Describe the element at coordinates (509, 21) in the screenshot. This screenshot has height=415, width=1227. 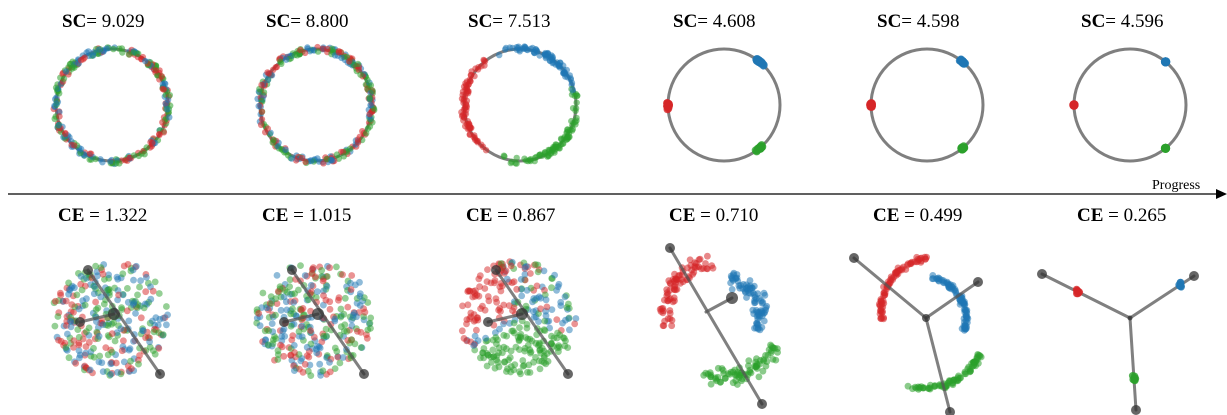
I see `sc-label-3: SC= 7.513` at that location.